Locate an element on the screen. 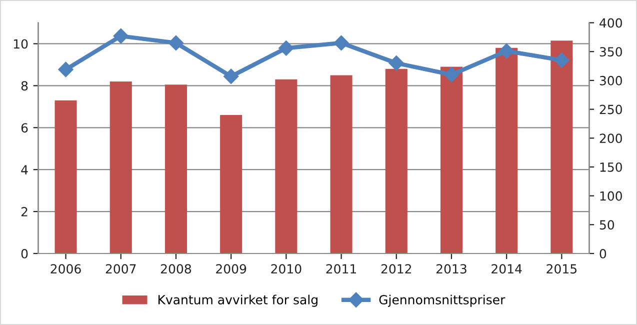  y2-tick-label: 150 is located at coordinates (611, 167).